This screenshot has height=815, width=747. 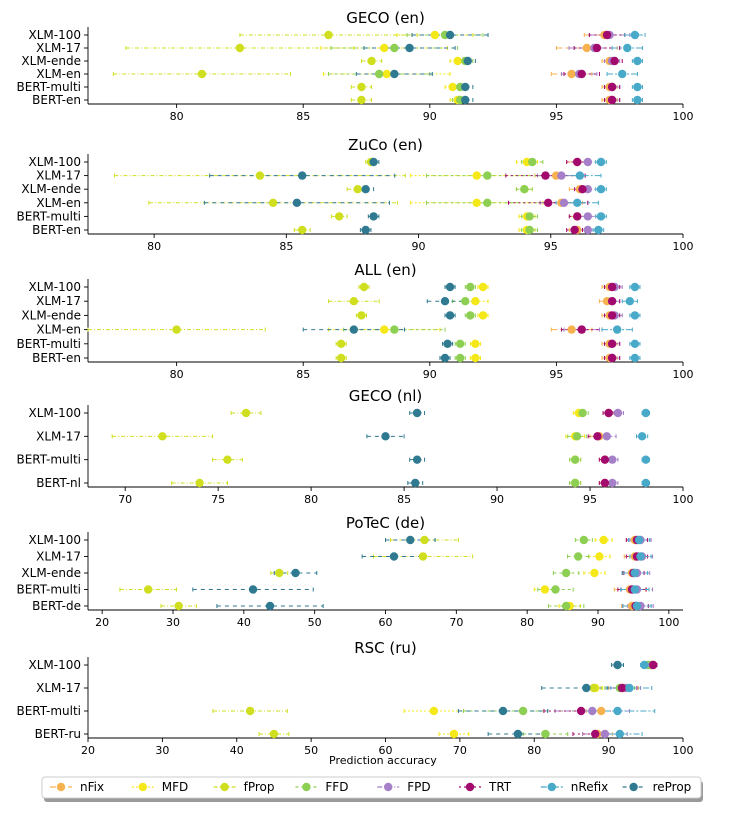 What do you see at coordinates (418, 787) in the screenshot?
I see `legend-label-fpd: FPD` at bounding box center [418, 787].